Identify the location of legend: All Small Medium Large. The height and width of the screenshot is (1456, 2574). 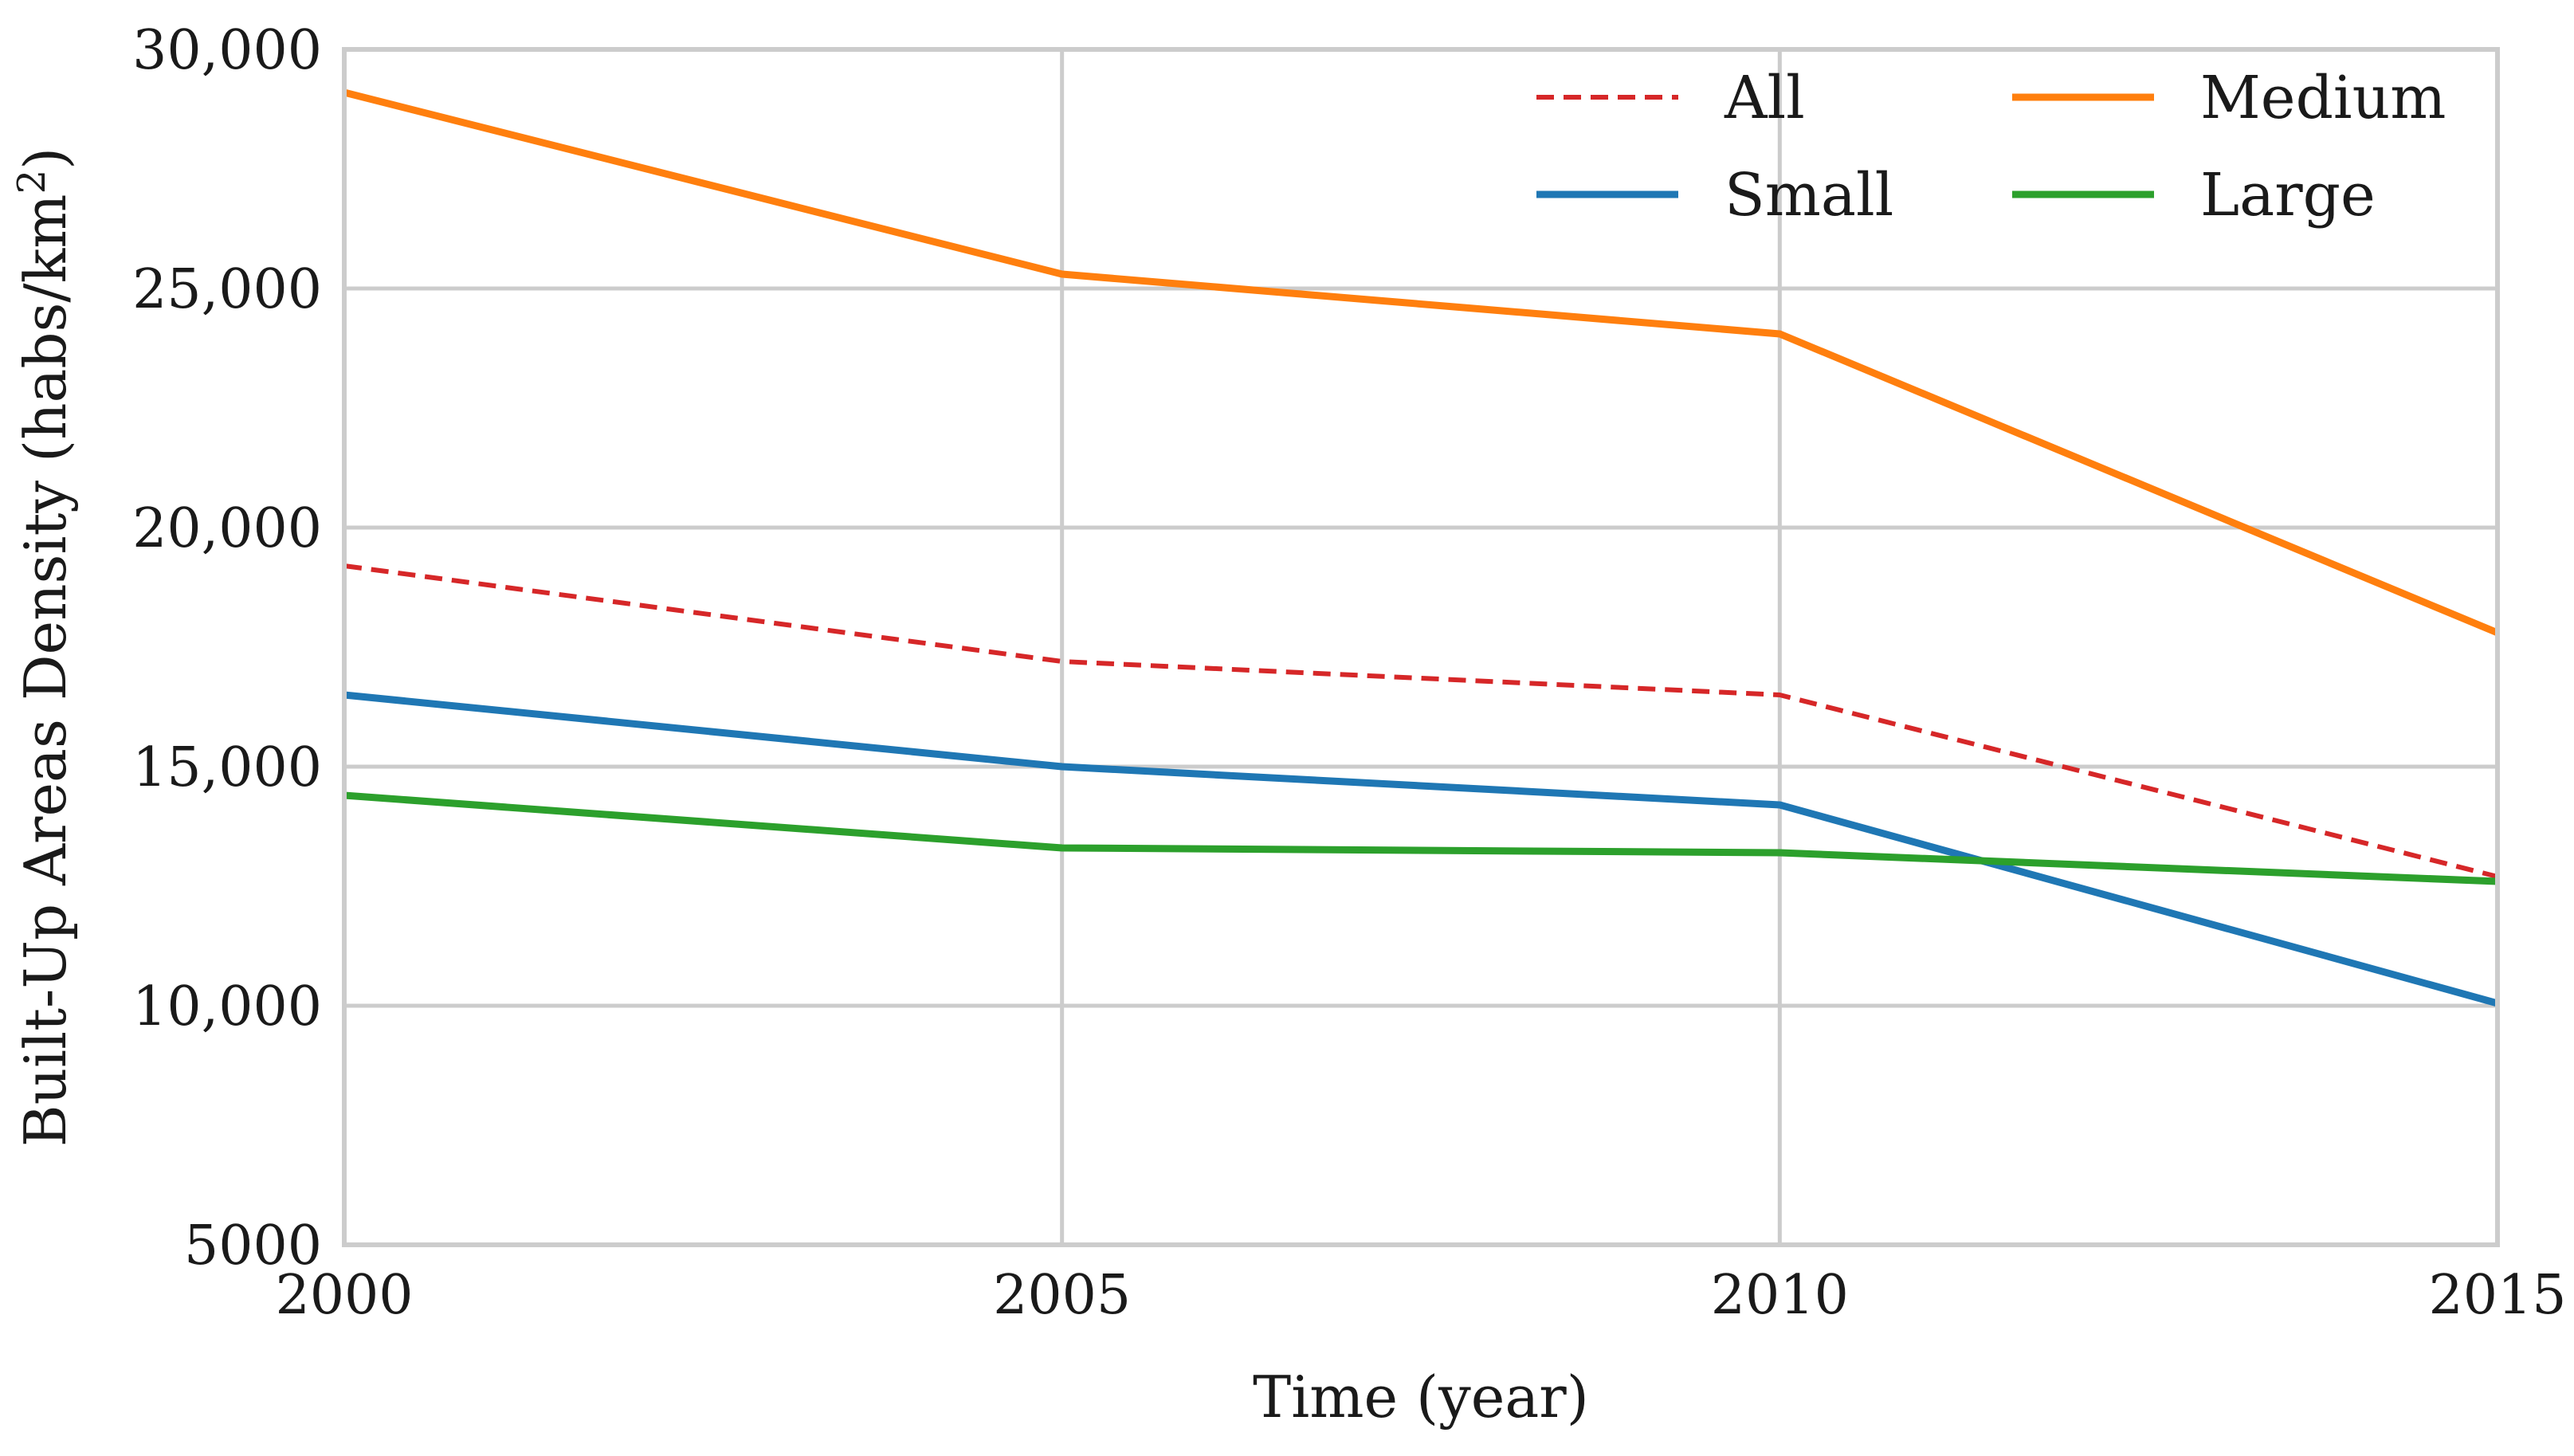
(1991, 147).